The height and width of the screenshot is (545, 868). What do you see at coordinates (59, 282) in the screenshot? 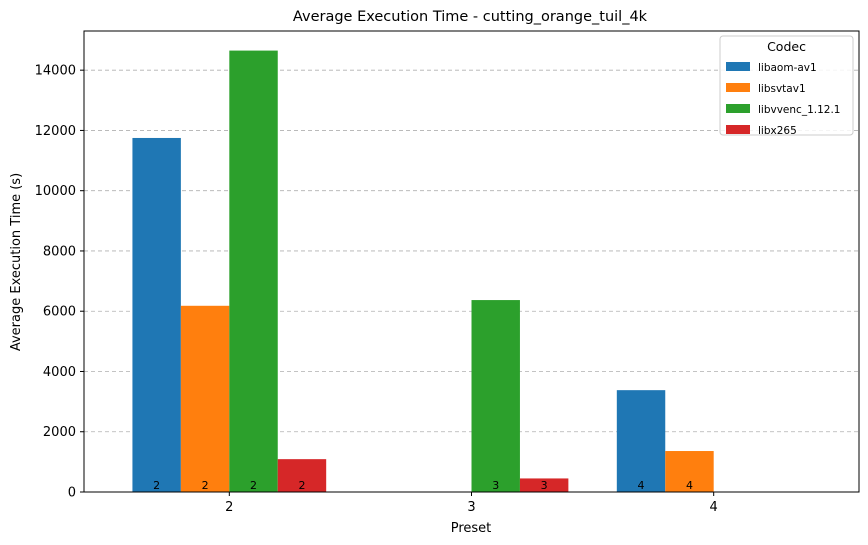
I see `y-axis-ticks: 0 2000 4000 6000 8000 10000 12000 14000` at bounding box center [59, 282].